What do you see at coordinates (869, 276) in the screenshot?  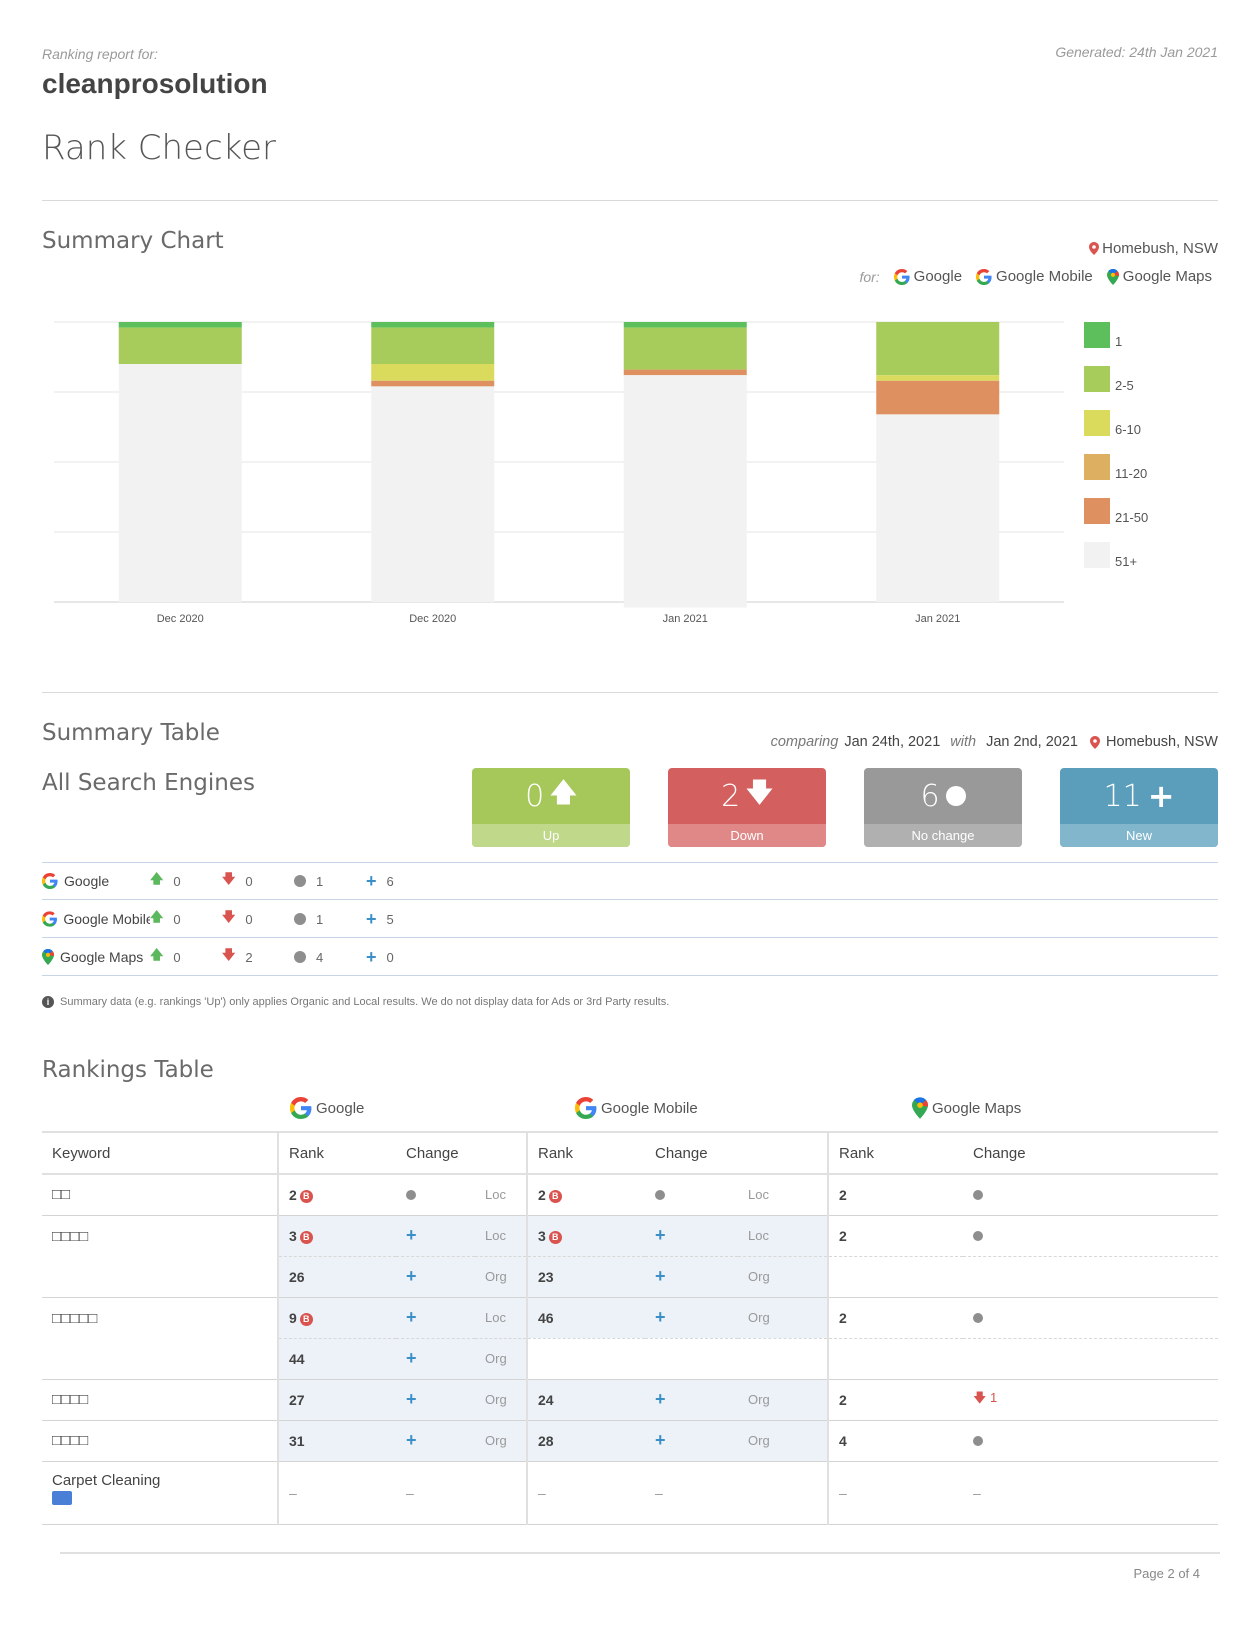 I see `for-label: for:` at bounding box center [869, 276].